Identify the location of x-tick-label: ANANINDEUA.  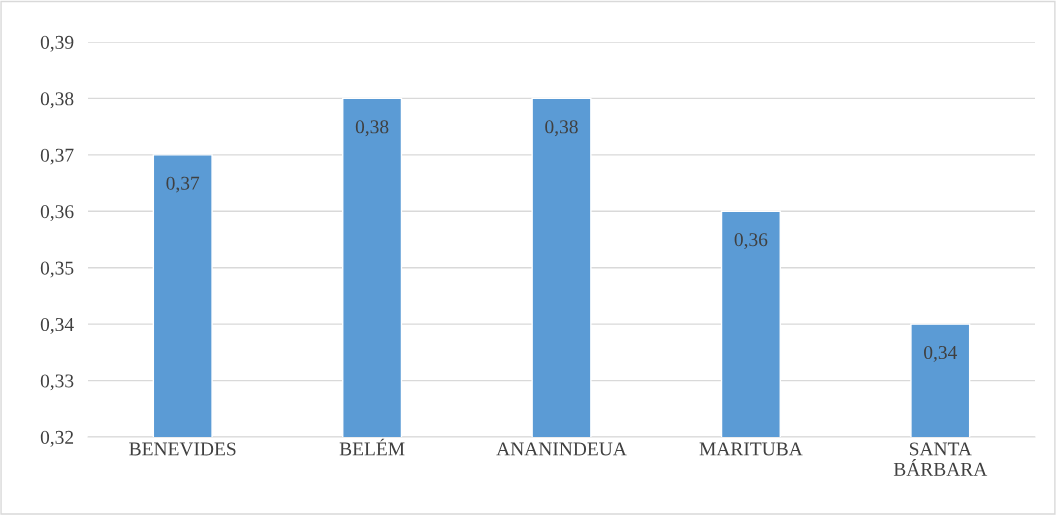
(561, 449).